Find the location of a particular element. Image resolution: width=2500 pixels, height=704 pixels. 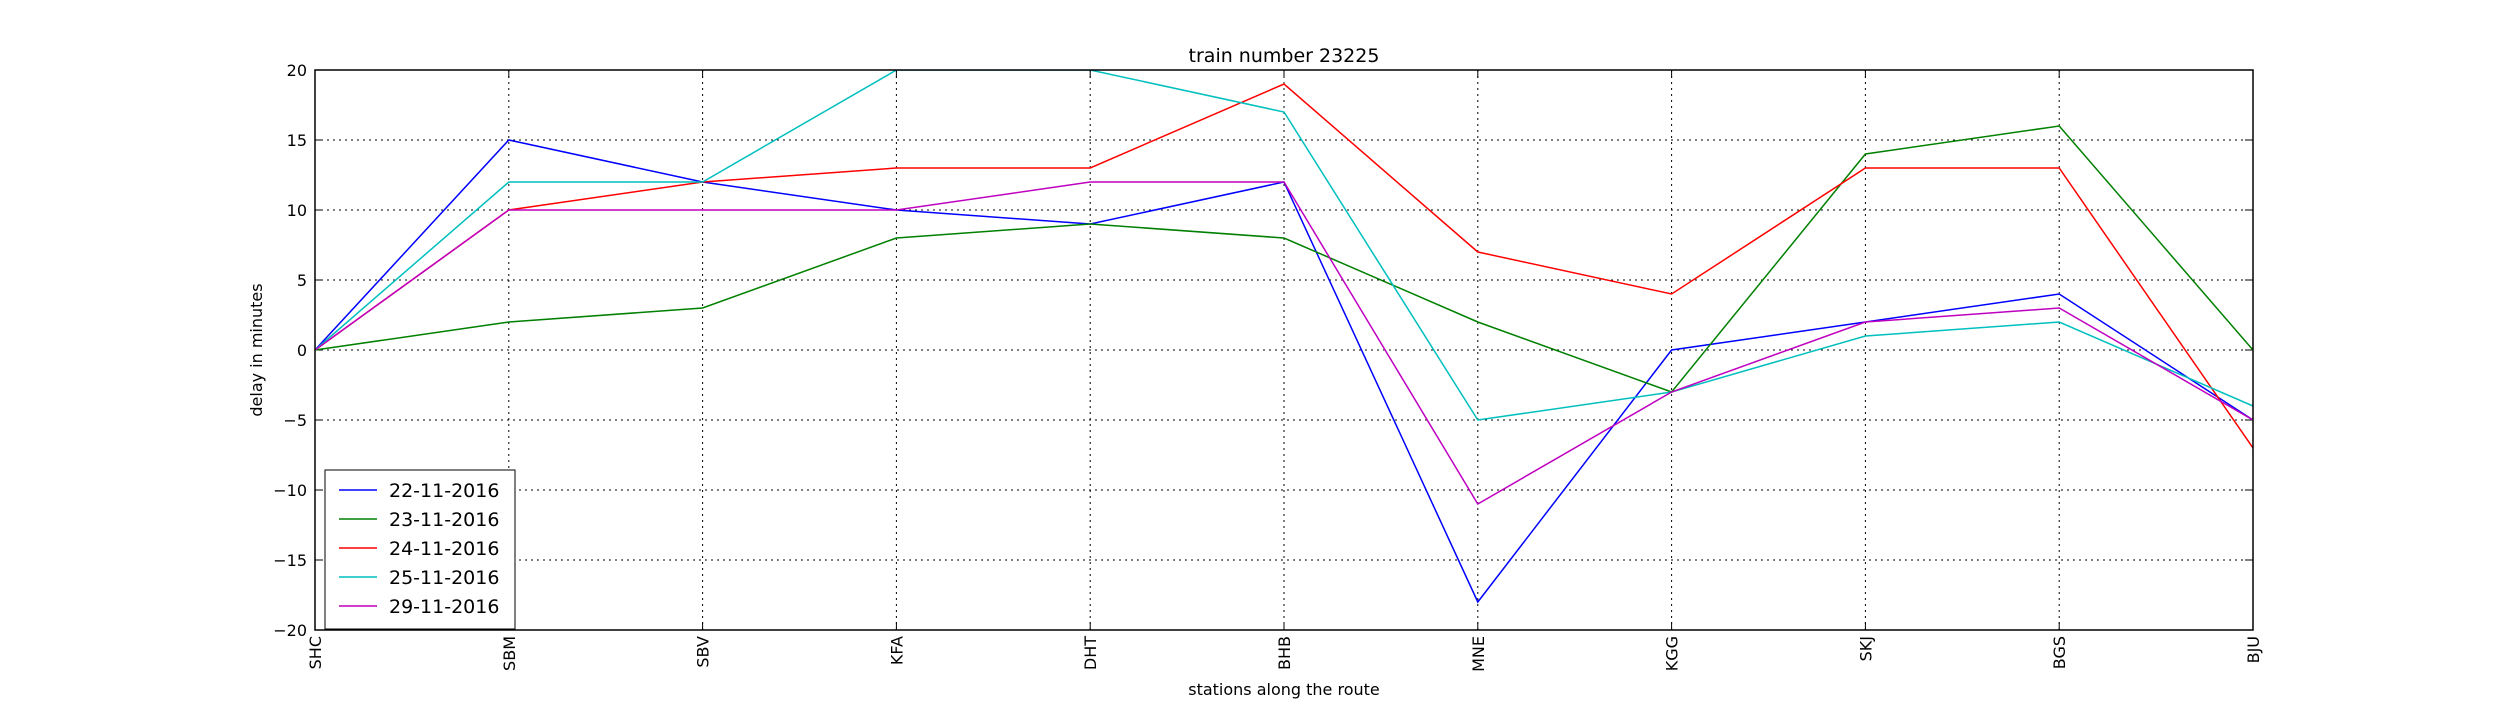

x-tick-label: DHT is located at coordinates (1090, 653).